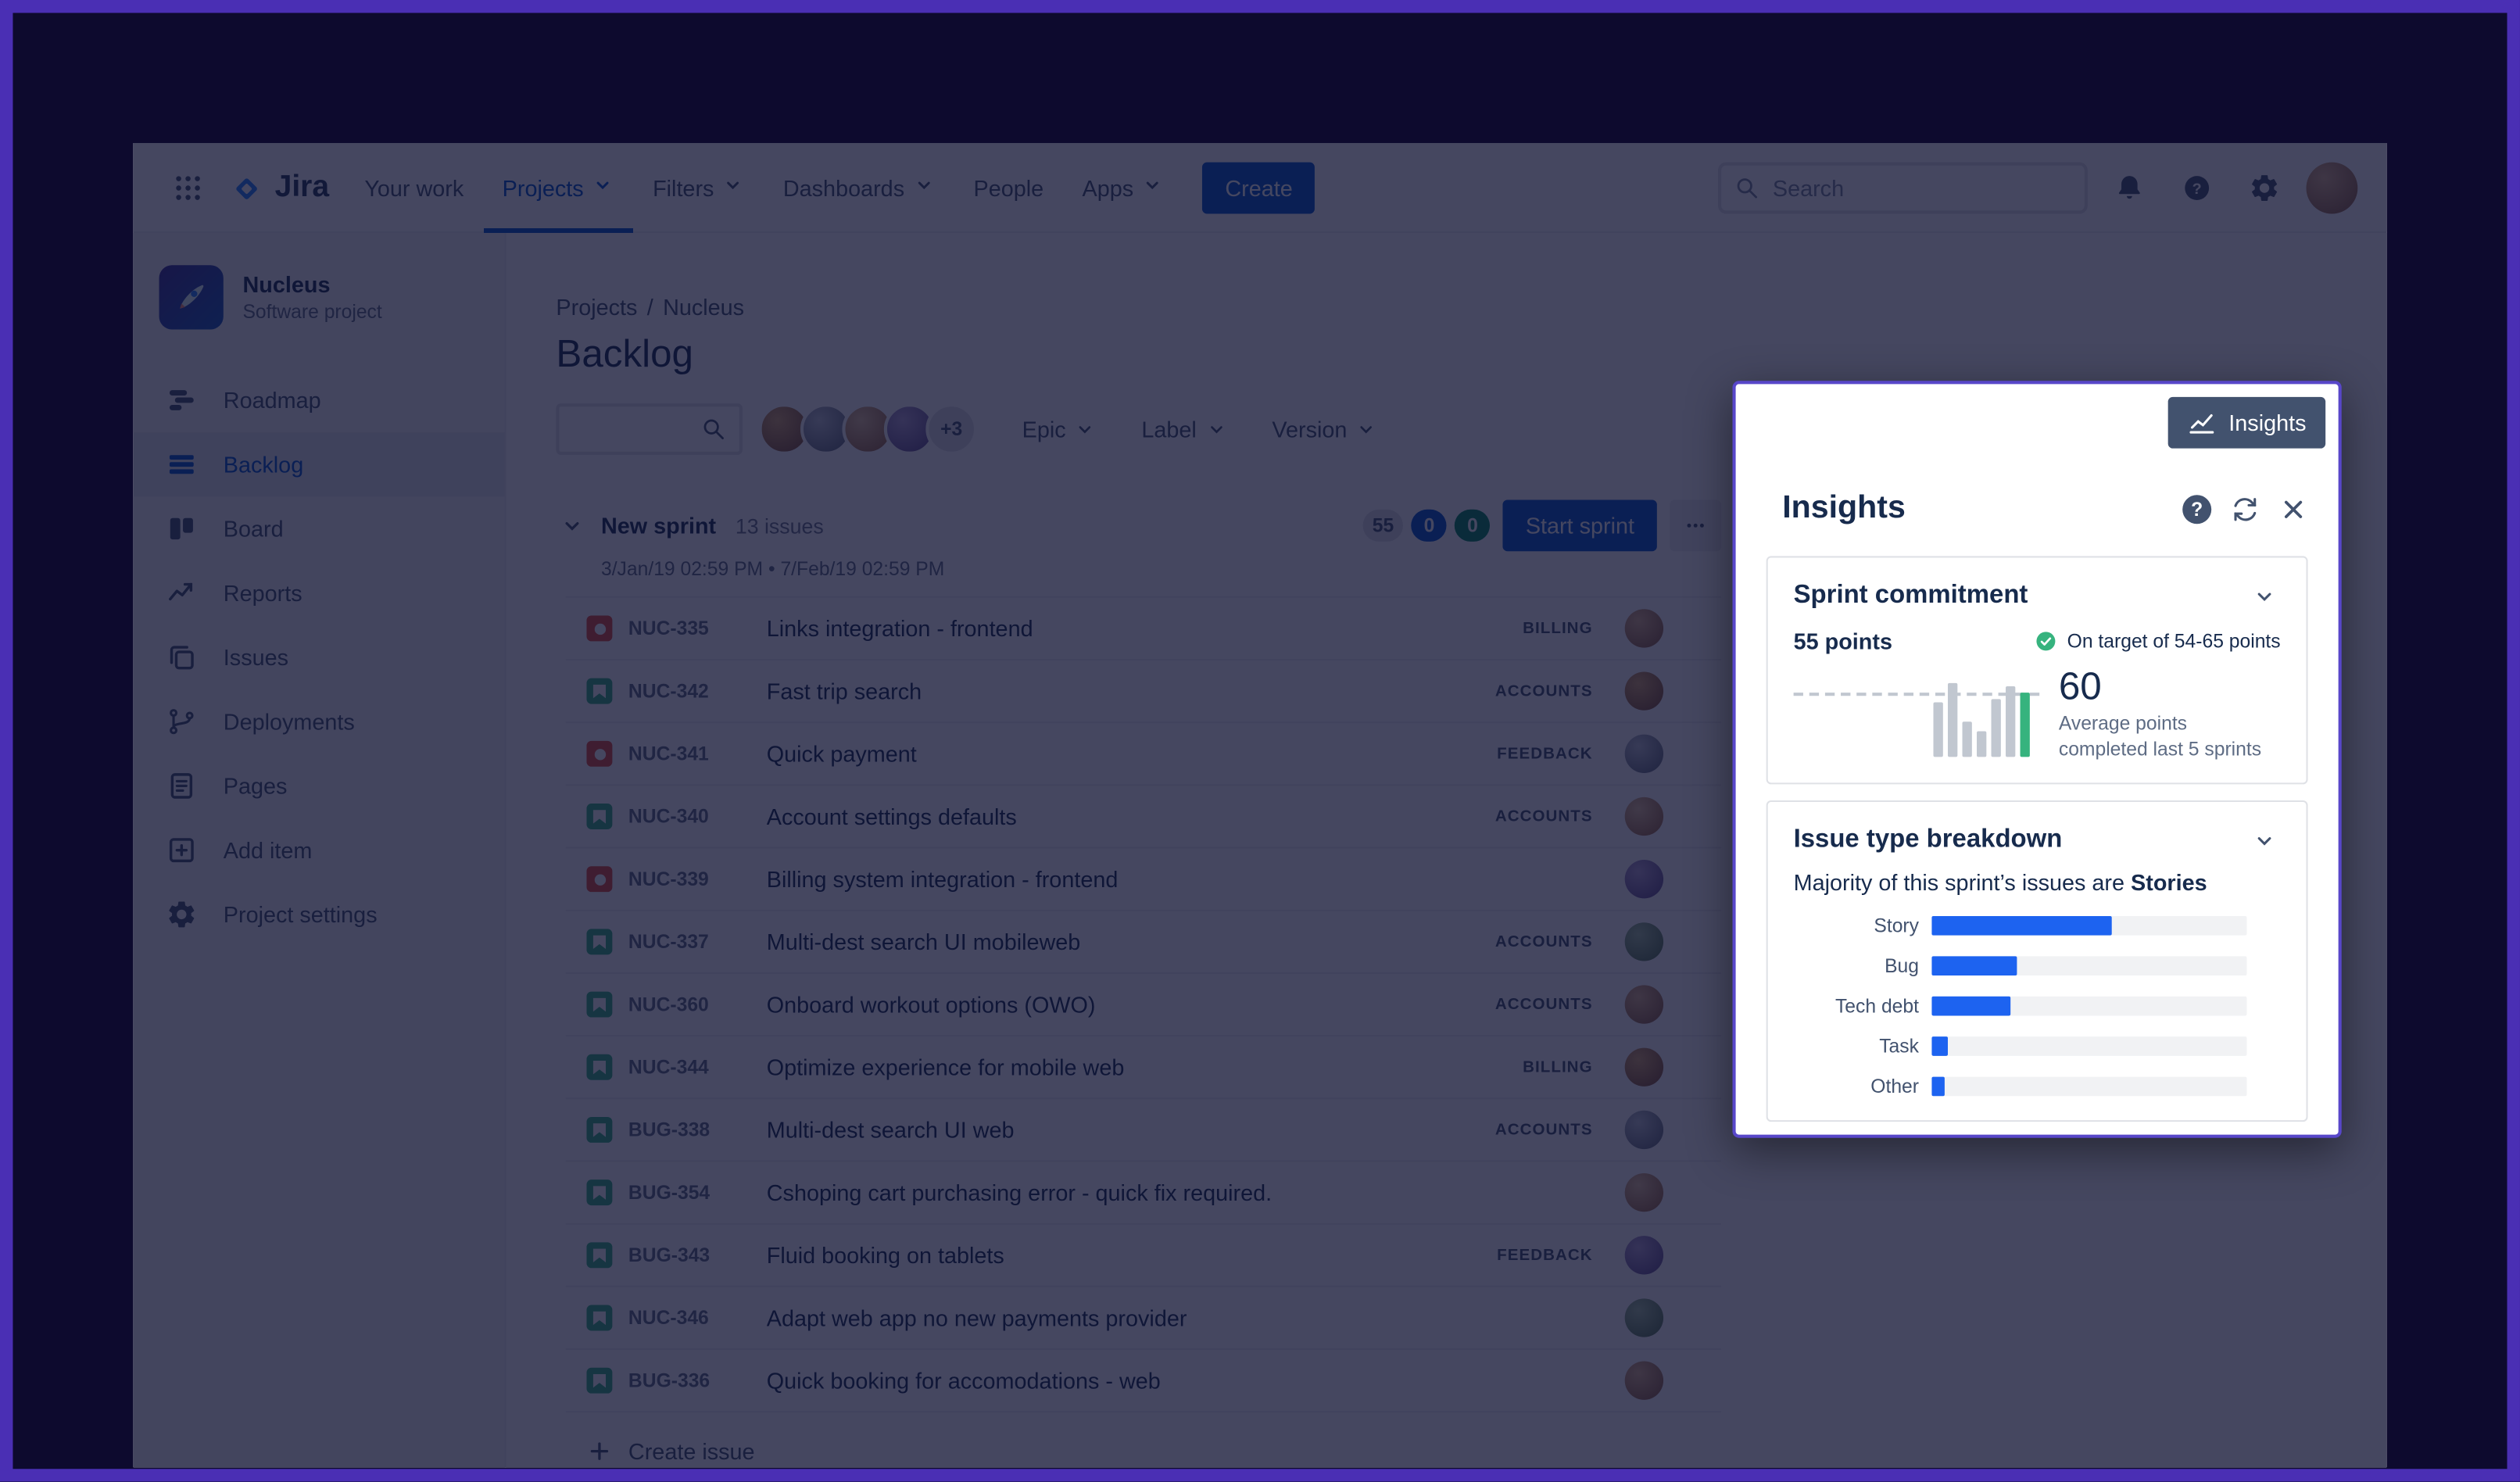  What do you see at coordinates (1844, 508) in the screenshot?
I see `insights-title: Insights` at bounding box center [1844, 508].